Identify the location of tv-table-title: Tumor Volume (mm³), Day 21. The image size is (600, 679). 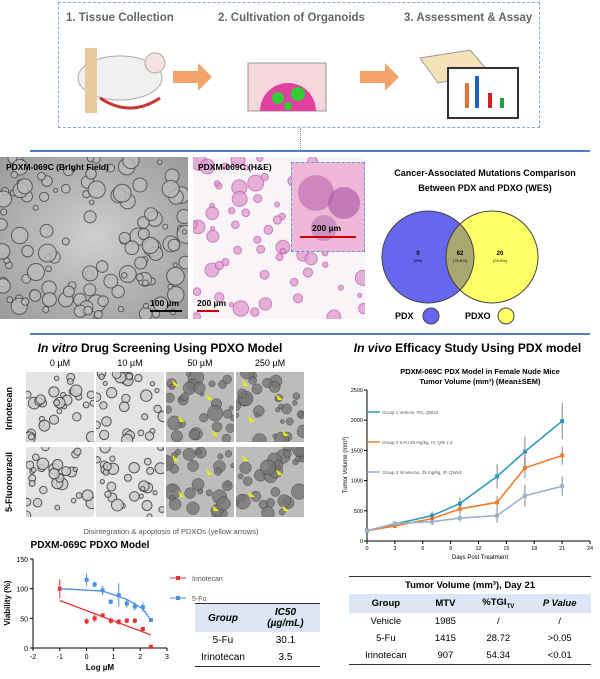
(470, 585).